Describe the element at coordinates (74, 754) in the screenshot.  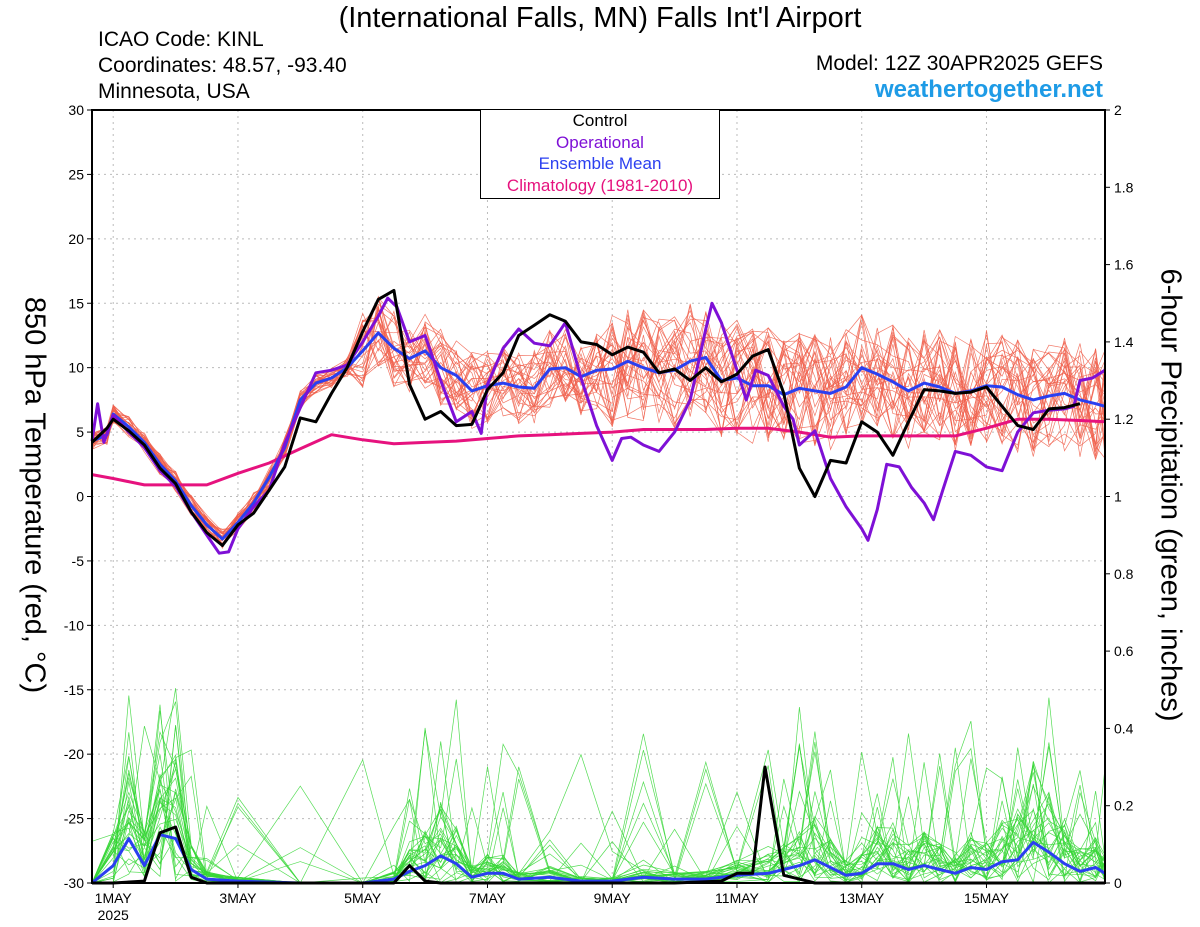
I see `y-tick-label: -20` at that location.